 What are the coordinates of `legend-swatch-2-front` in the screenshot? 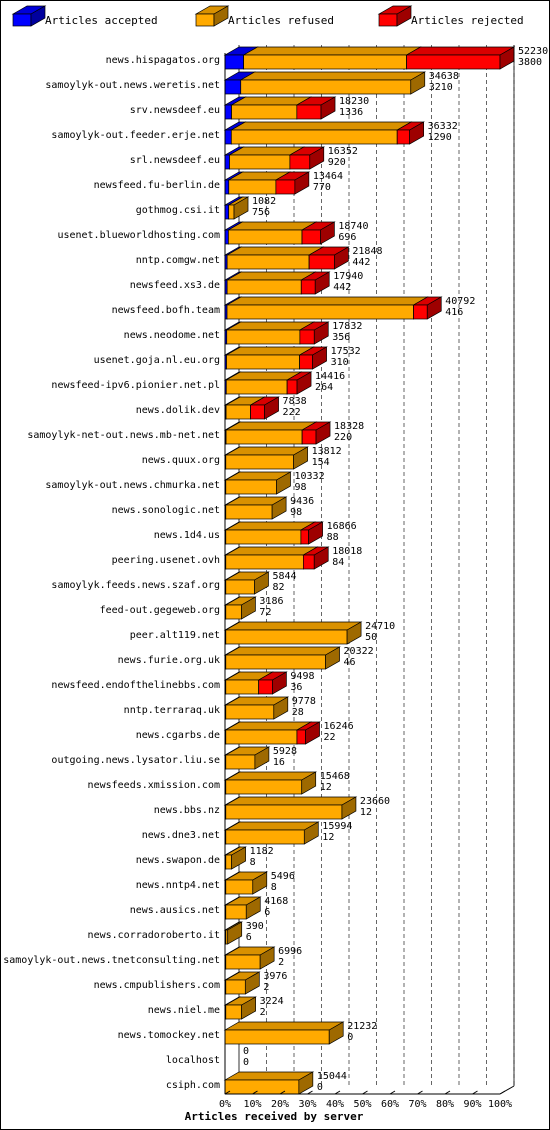 It's located at (205, 20).